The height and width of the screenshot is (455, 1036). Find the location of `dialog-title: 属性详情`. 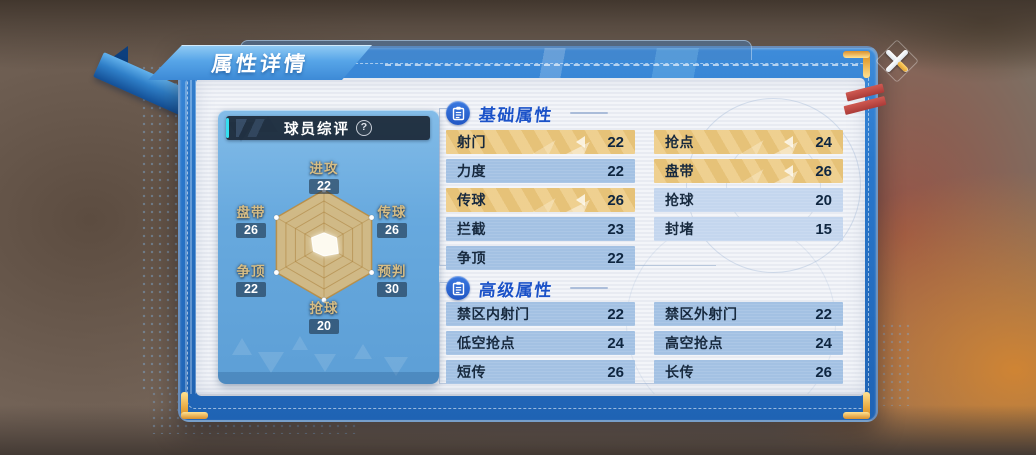

dialog-title: 属性详情 is located at coordinates (260, 64).